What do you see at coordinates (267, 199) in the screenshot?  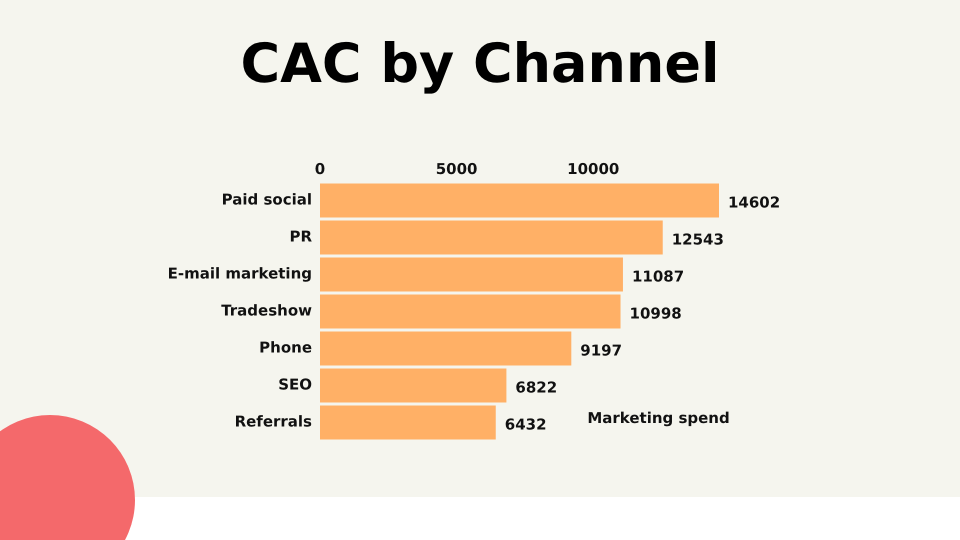 I see `y-tick-label: Paid social` at bounding box center [267, 199].